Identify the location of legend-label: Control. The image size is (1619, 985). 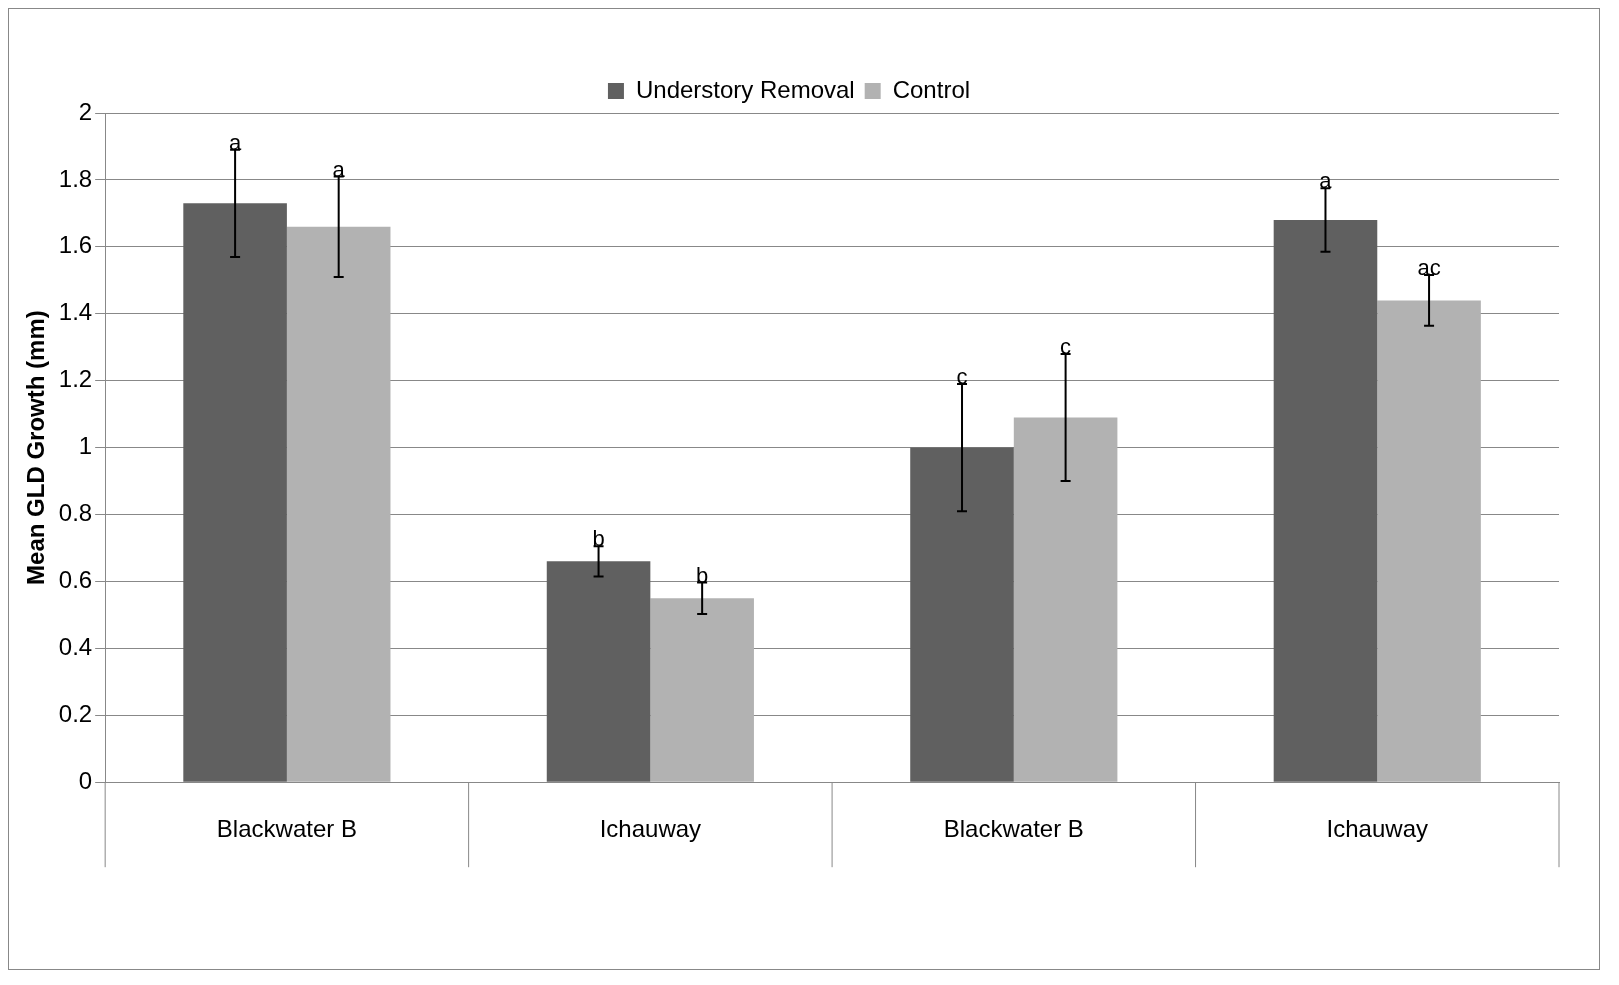
(931, 89).